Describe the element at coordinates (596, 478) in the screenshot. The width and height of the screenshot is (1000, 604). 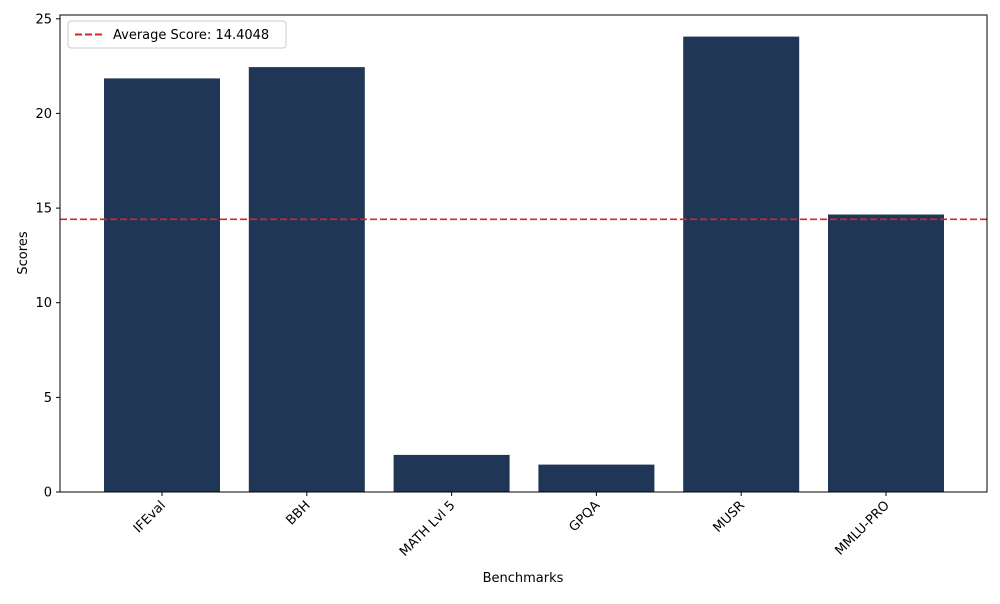
I see `bar-gpqa` at that location.